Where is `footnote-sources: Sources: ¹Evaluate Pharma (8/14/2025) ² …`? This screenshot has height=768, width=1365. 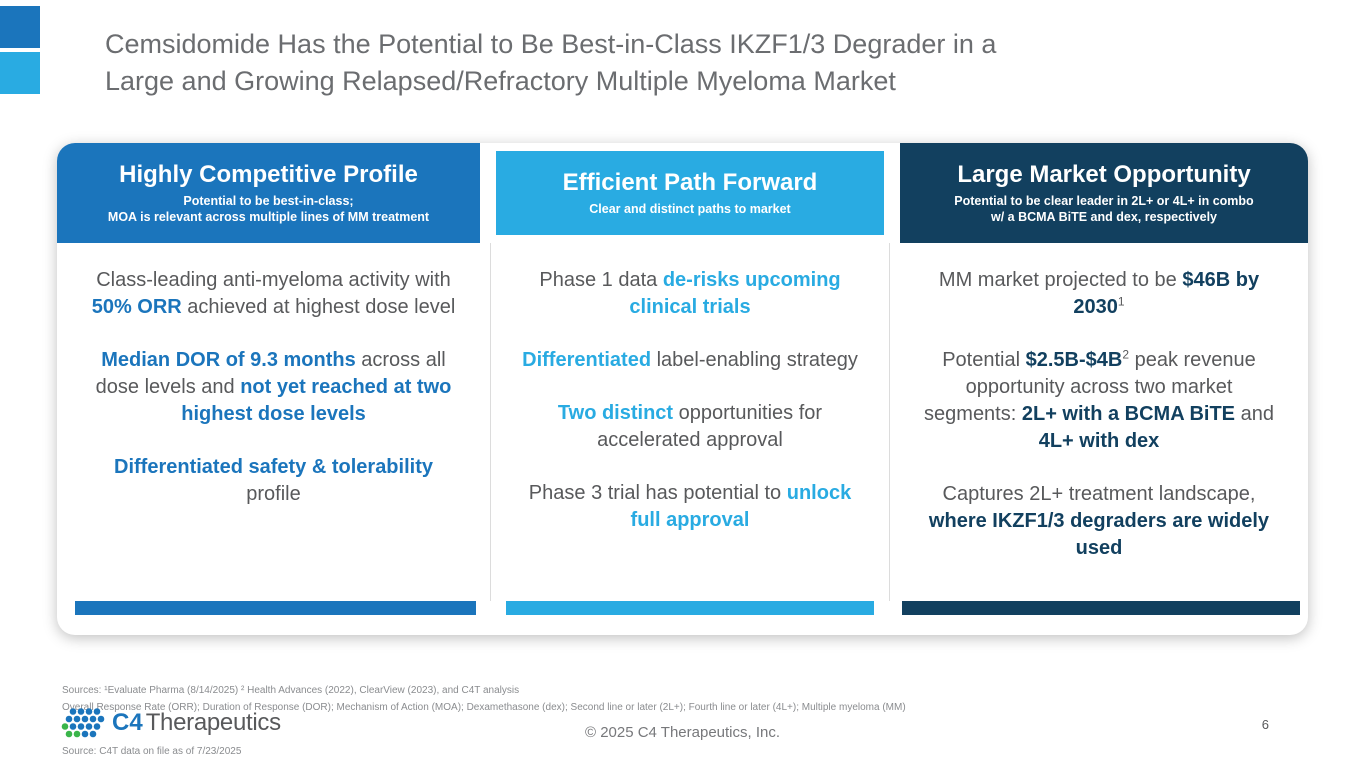
footnote-sources: Sources: ¹Evaluate Pharma (8/14/2025) ² … is located at coordinates (291, 690).